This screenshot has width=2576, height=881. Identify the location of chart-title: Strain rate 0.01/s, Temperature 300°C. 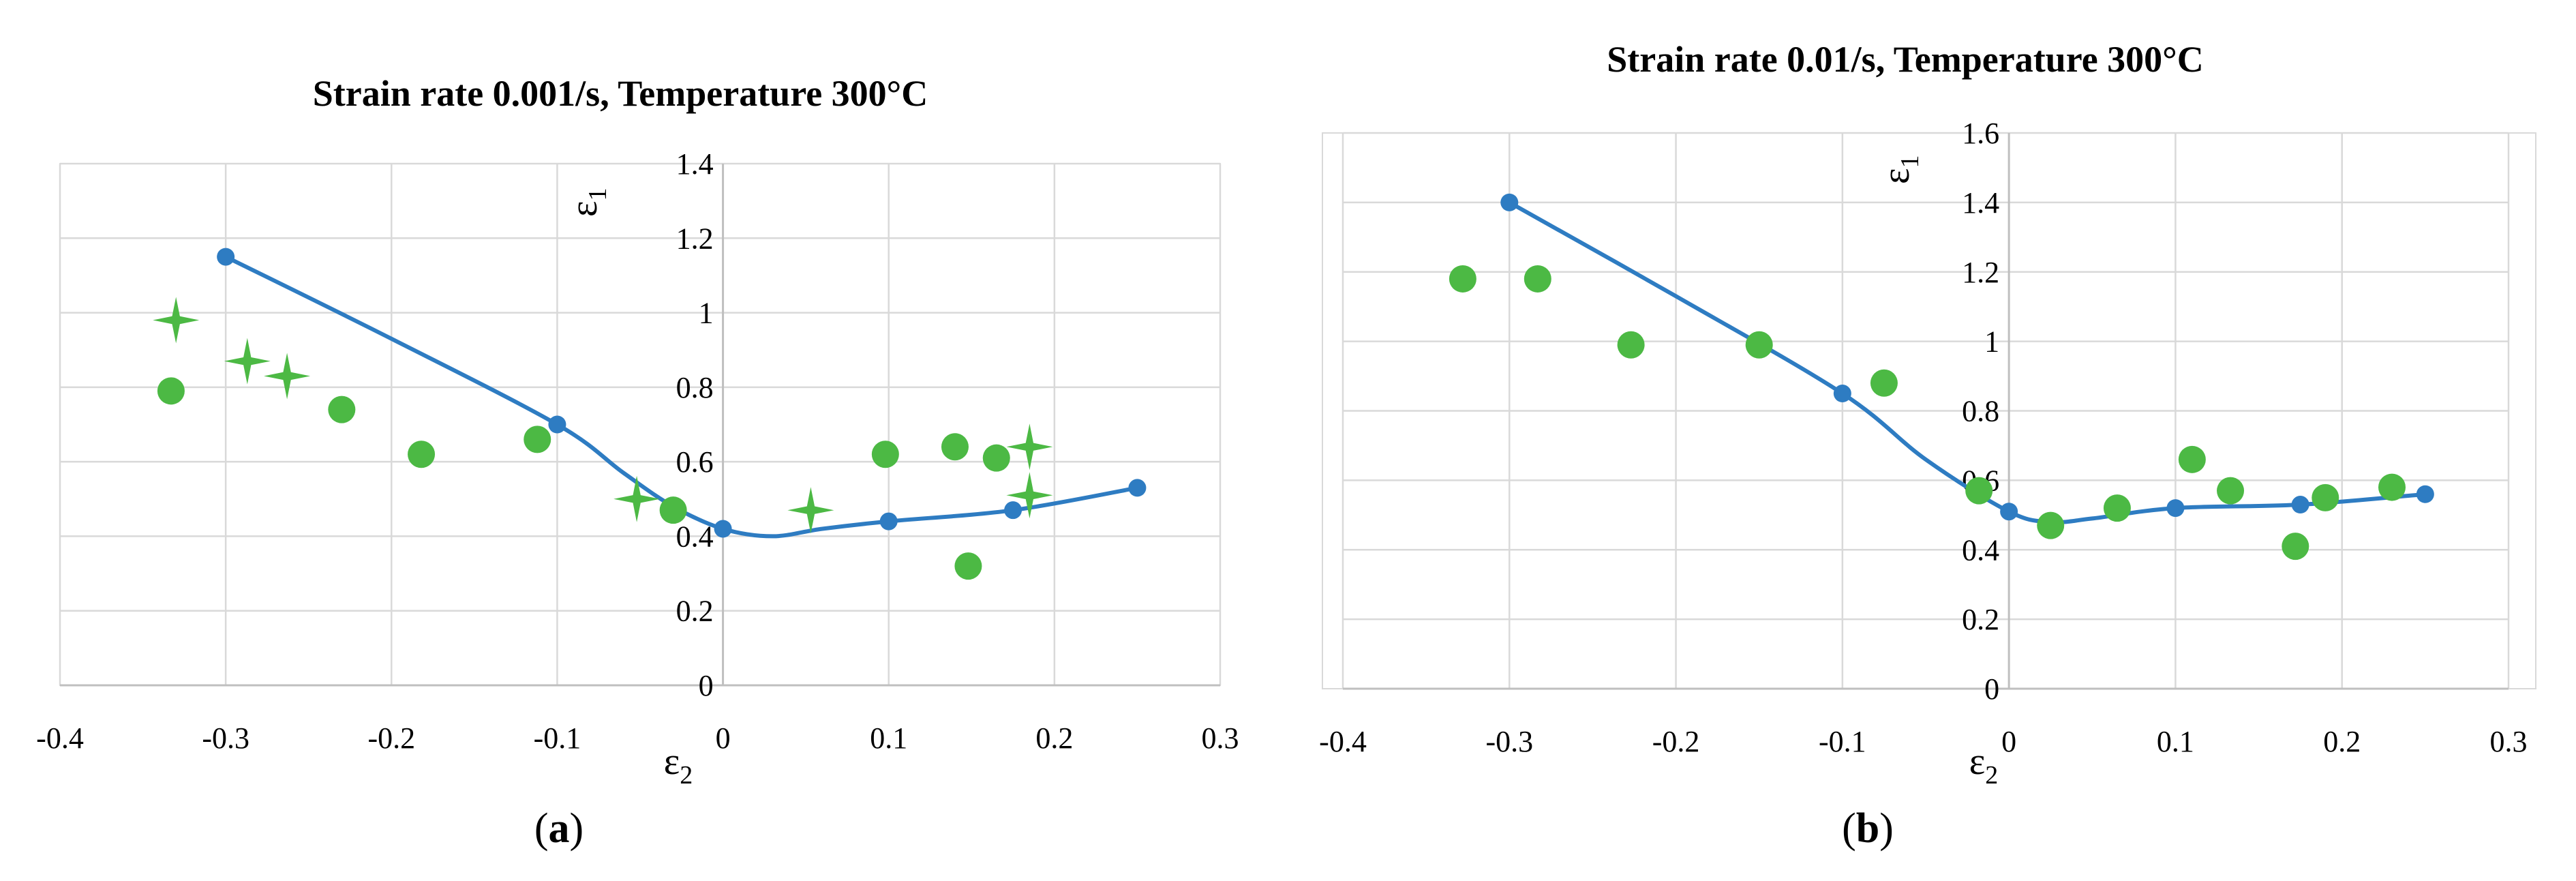
(1906, 60).